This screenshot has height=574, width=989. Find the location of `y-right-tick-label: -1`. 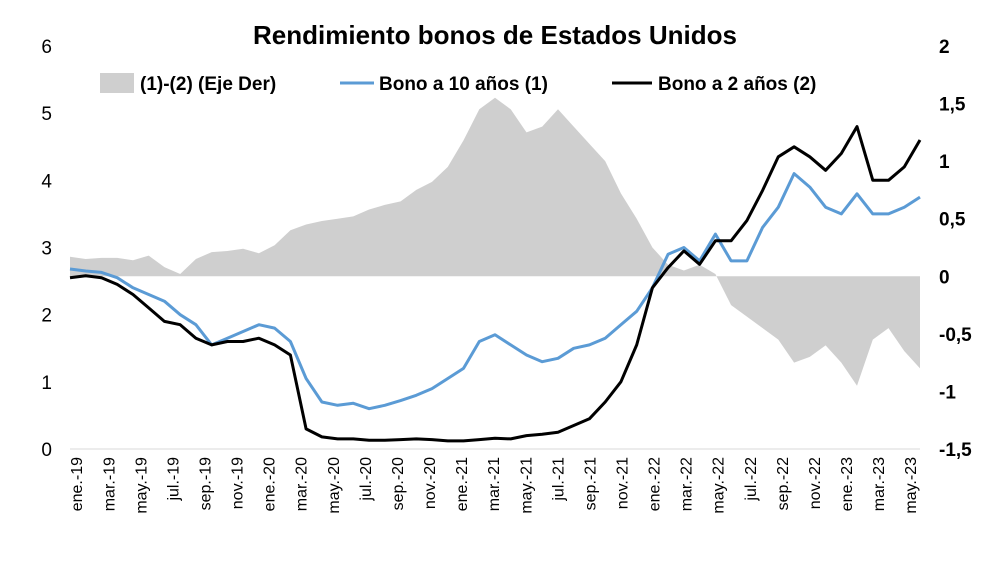

y-right-tick-label: -1 is located at coordinates (947, 392).